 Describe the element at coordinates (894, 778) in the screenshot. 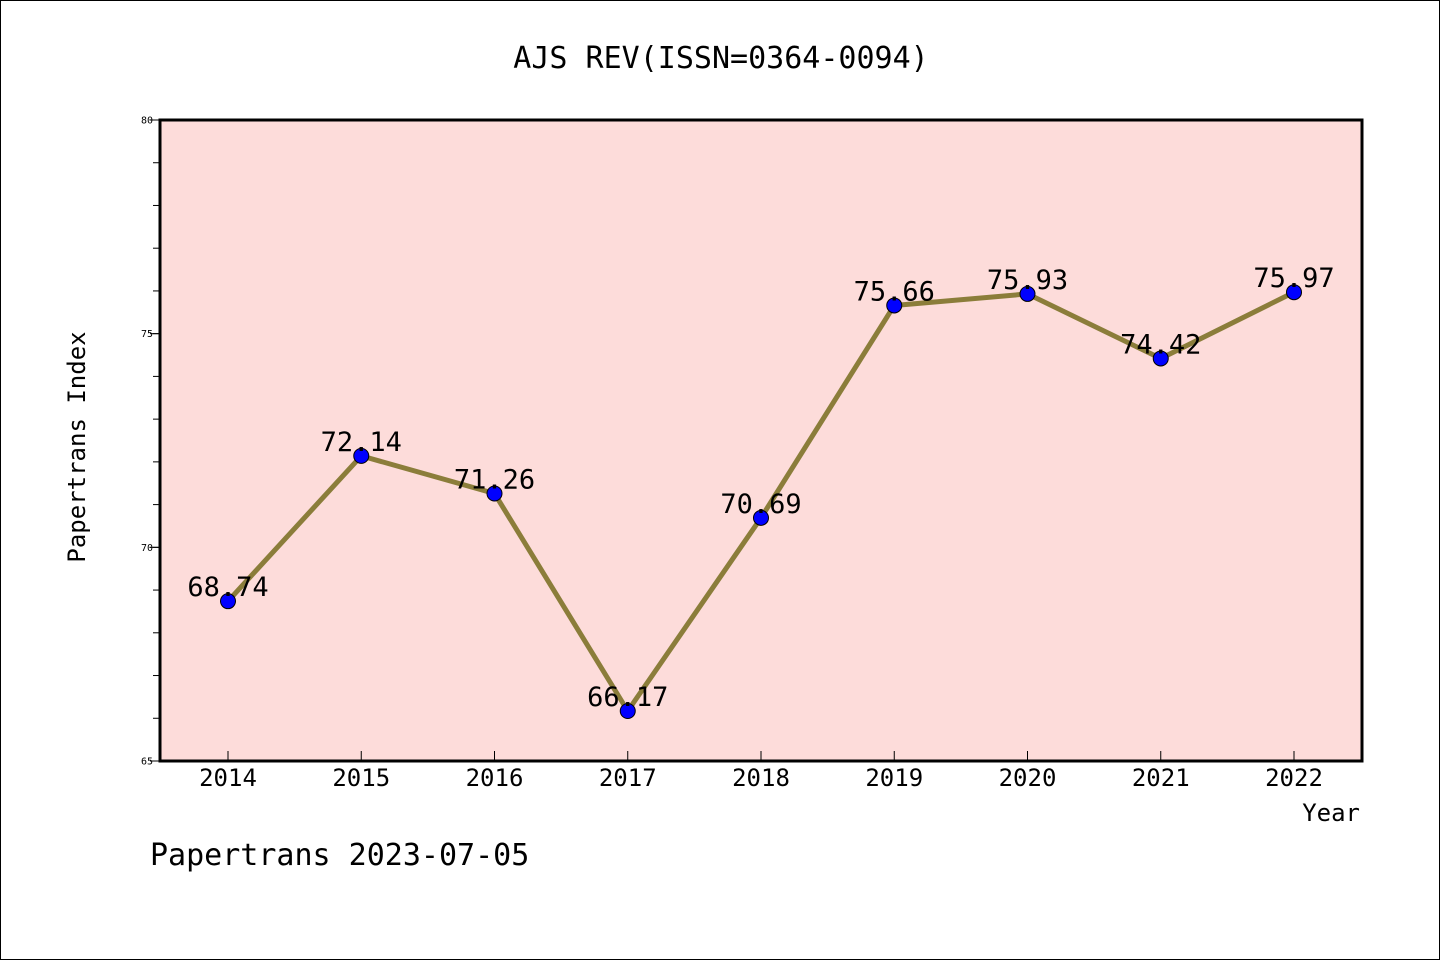

I see `x-tick-label: 2019` at that location.